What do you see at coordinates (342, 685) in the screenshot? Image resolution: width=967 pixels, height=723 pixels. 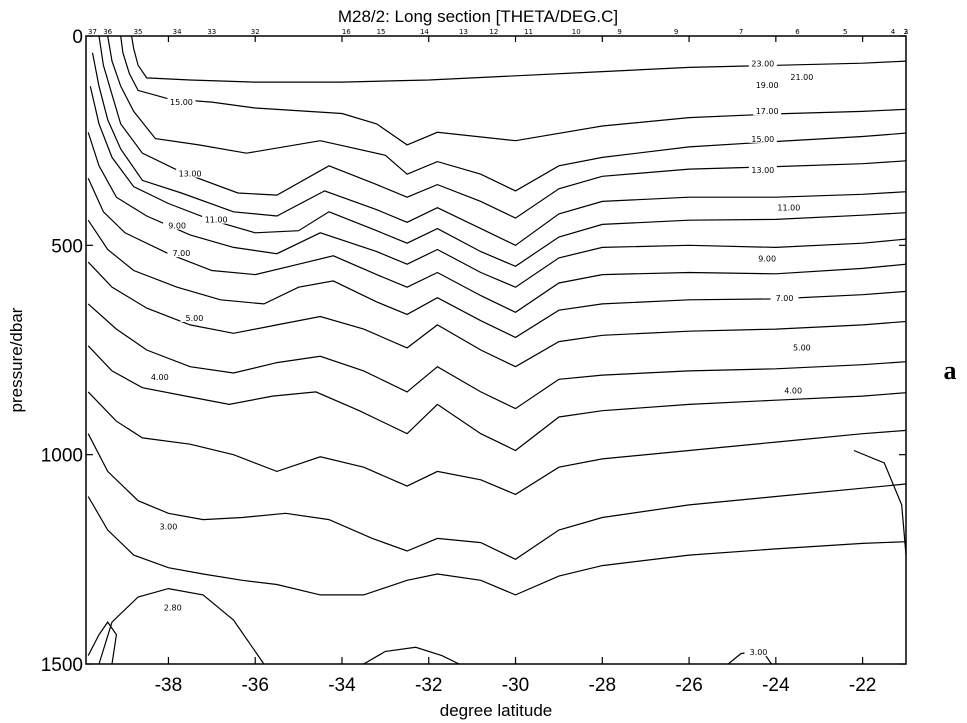 I see `x-tick-label: -34` at bounding box center [342, 685].